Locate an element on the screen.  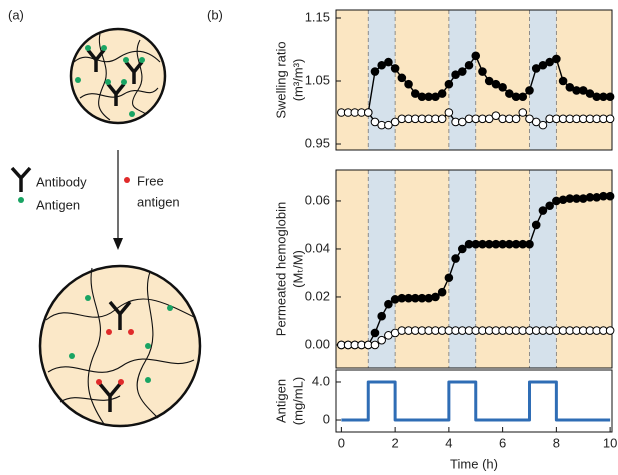
y-tick-label: 0 is located at coordinates (326, 418).